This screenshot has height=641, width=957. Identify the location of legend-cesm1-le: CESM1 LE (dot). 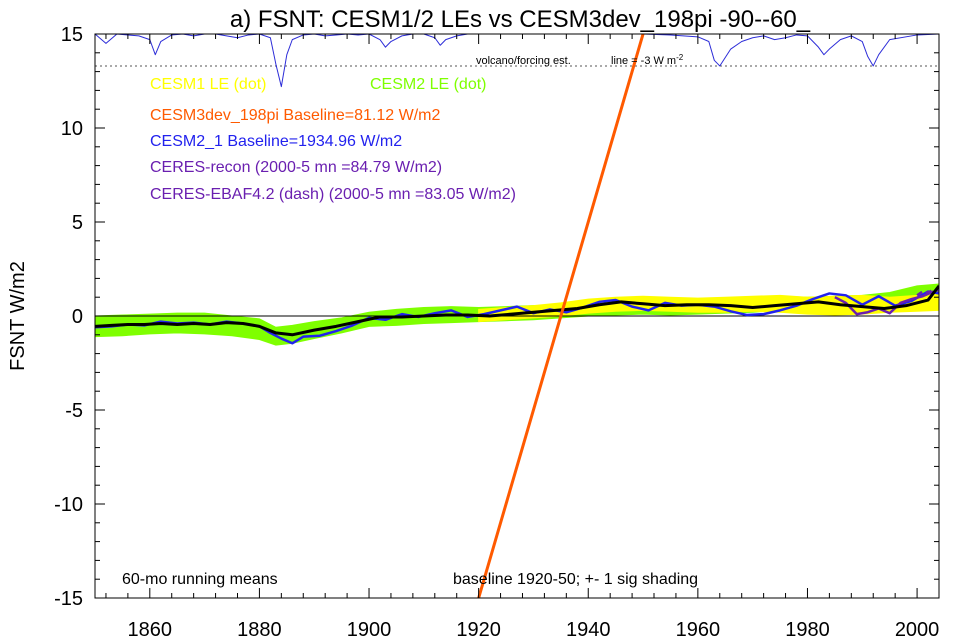
(208, 84).